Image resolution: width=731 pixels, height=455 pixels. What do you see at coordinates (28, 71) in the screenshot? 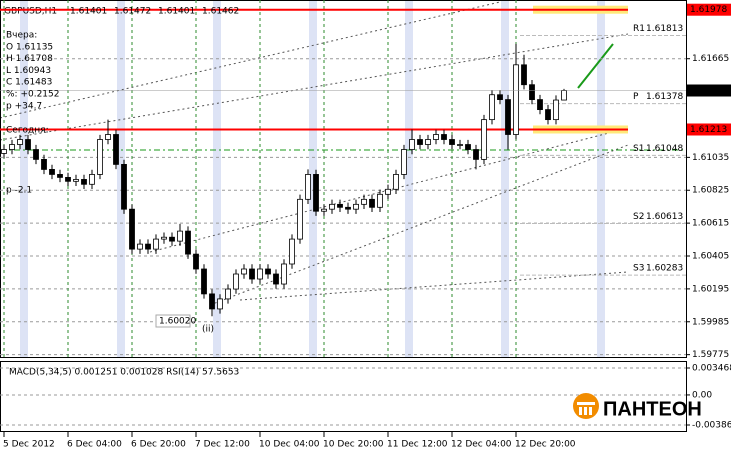
I see `info-line: L 1.60943` at bounding box center [28, 71].